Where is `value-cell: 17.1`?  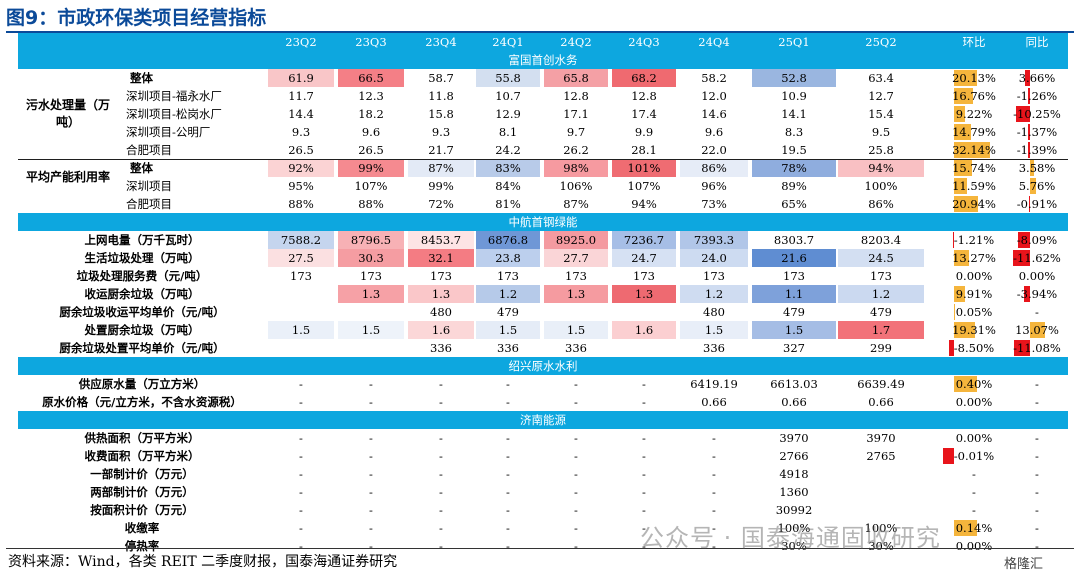
value-cell: 17.1 is located at coordinates (576, 114).